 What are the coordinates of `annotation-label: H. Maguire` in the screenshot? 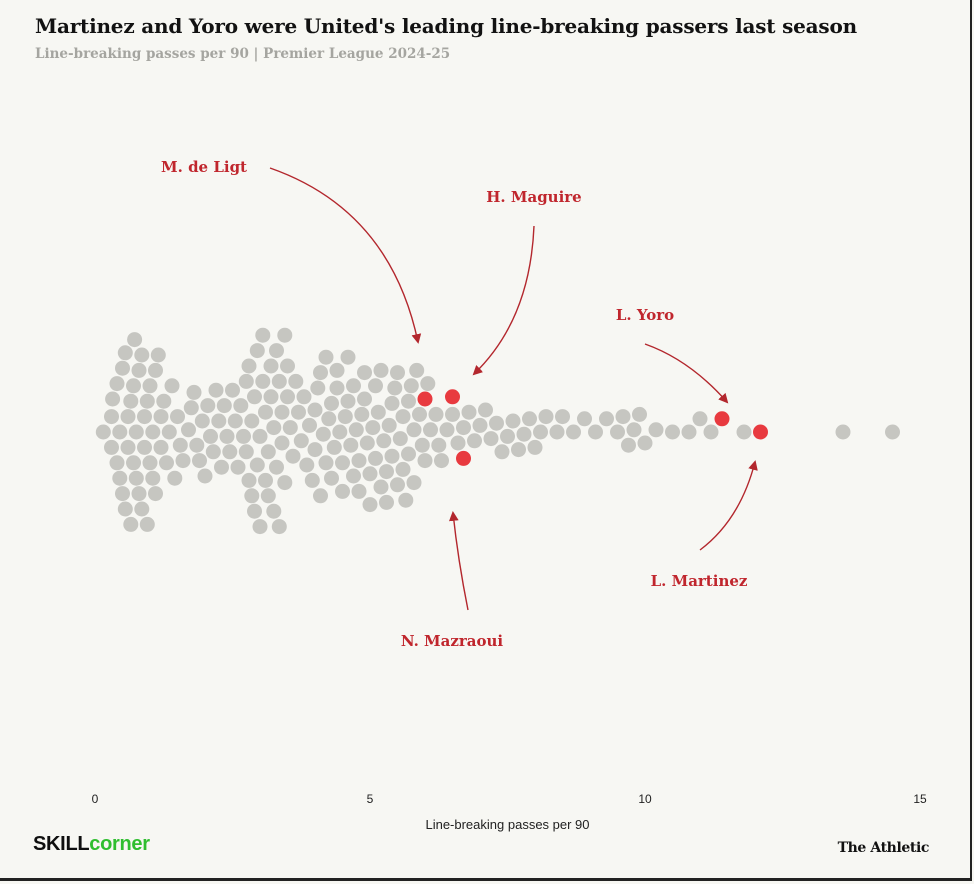 It's located at (533, 197).